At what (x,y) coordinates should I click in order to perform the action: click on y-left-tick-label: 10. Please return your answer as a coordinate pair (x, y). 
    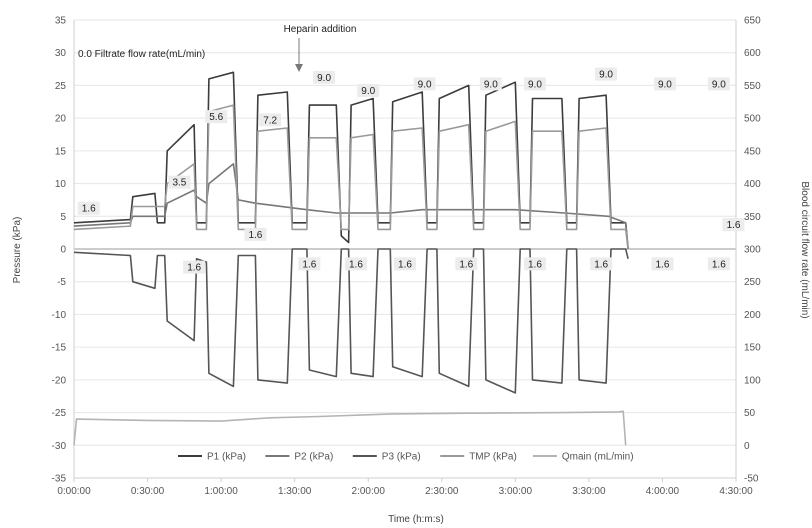
    Looking at the image, I should click on (61, 184).